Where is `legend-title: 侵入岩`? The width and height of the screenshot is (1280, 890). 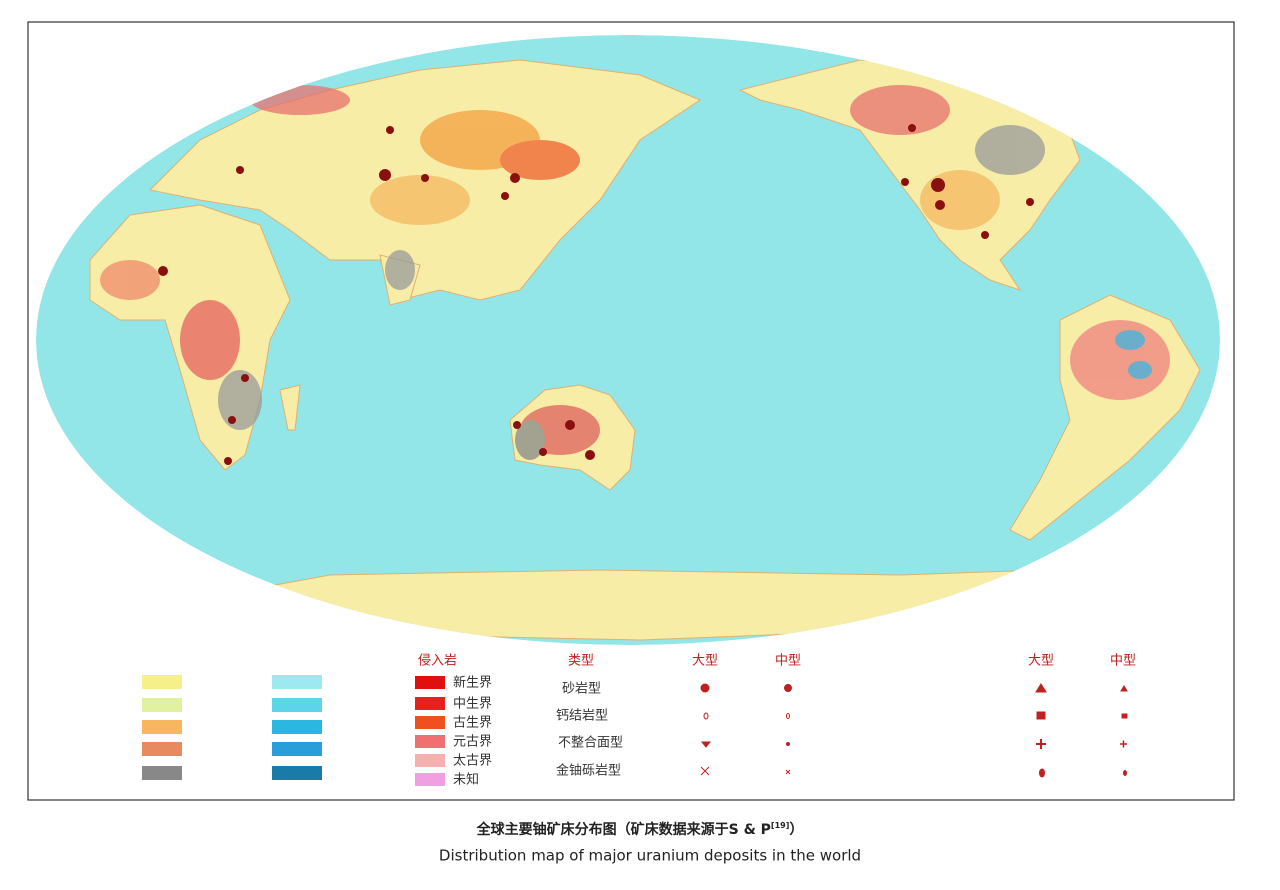 legend-title: 侵入岩 is located at coordinates (437, 661).